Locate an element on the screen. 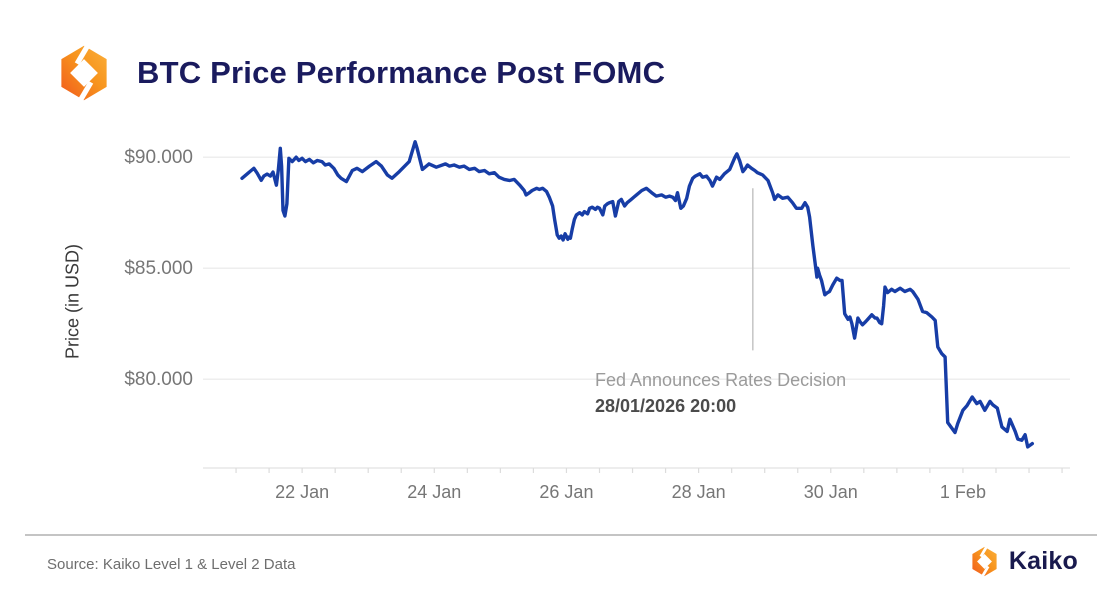  x-tick-label: 30 Jan is located at coordinates (830, 492).